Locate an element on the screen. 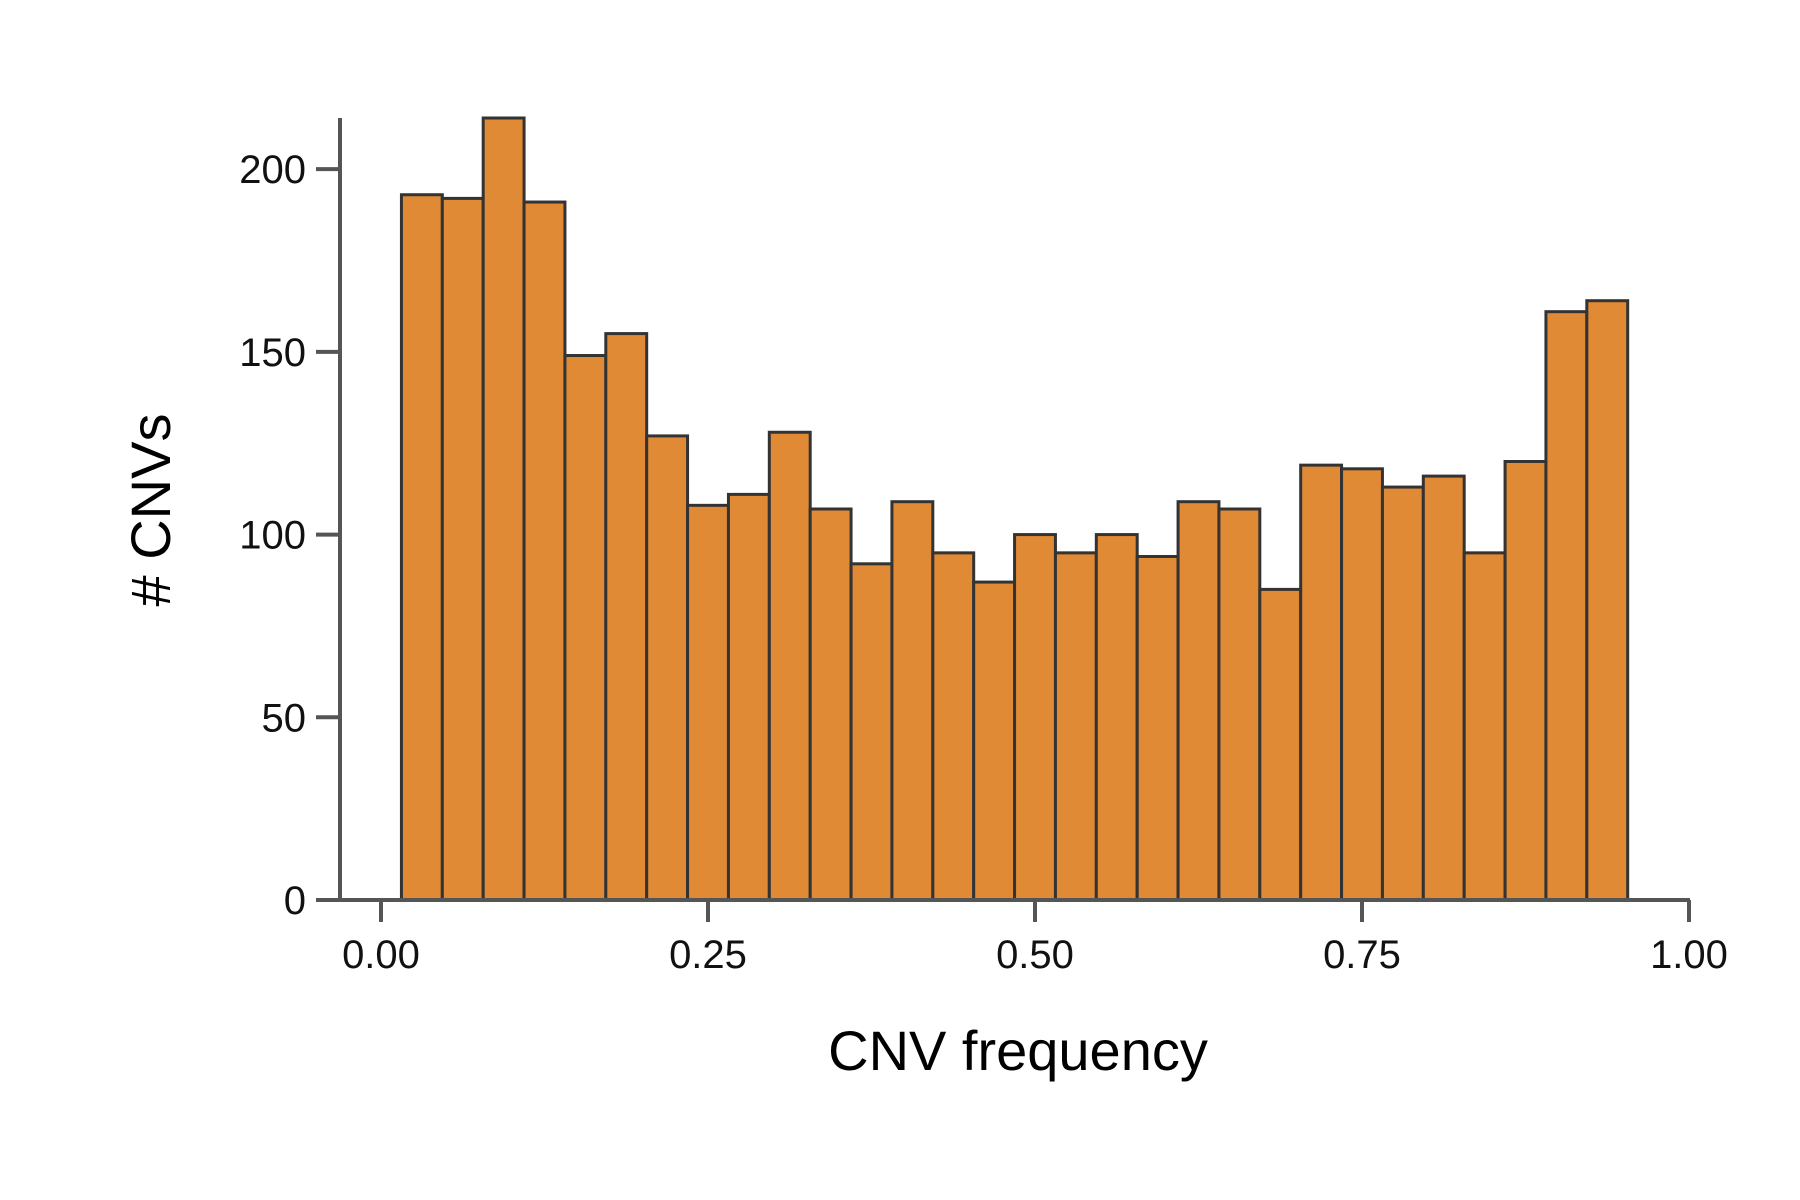  x-tick-label: 0.75 is located at coordinates (1362, 955).